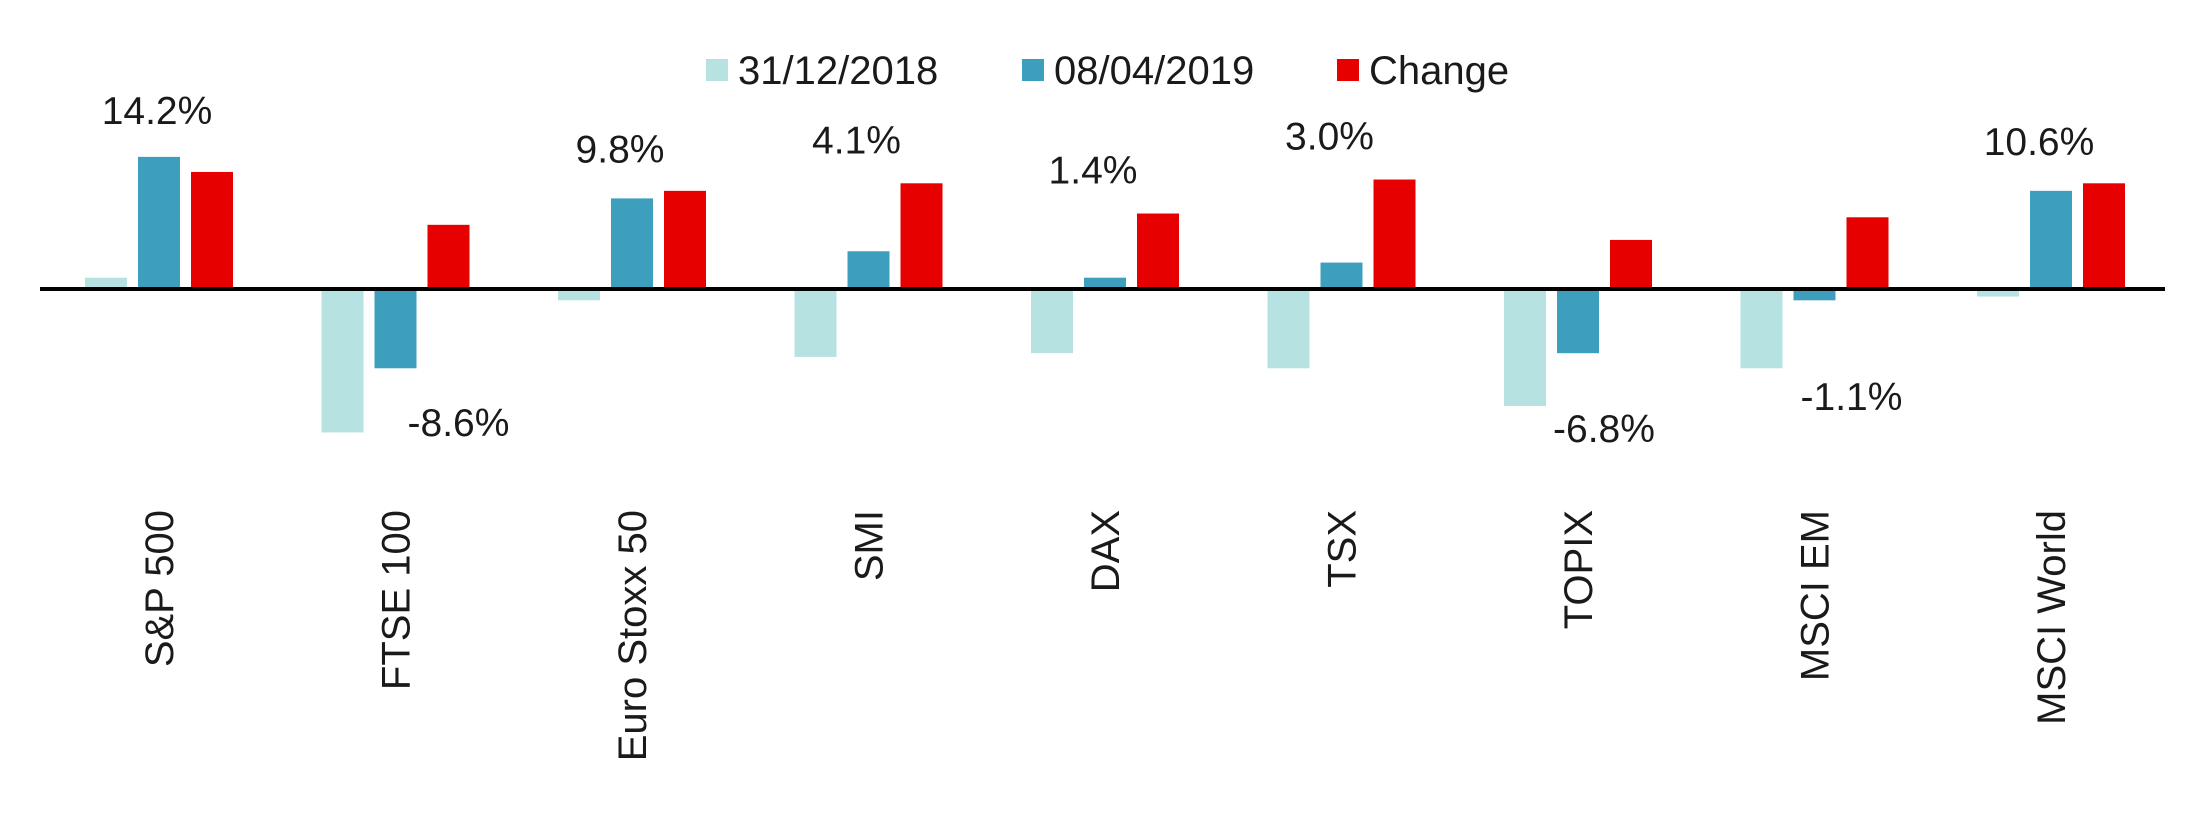 The image size is (2200, 817). What do you see at coordinates (1154, 71) in the screenshot?
I see `legend-label: 08/04/2019` at bounding box center [1154, 71].